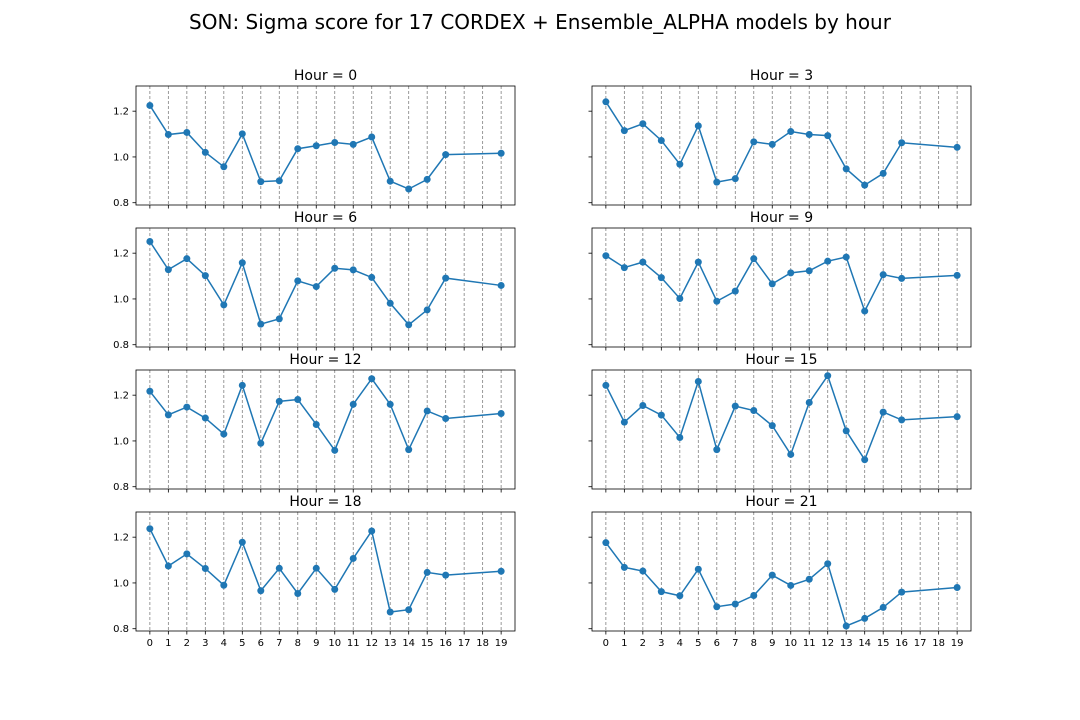 The width and height of the screenshot is (1080, 720). What do you see at coordinates (920, 643) in the screenshot?
I see `x-tick-label: 17` at bounding box center [920, 643].